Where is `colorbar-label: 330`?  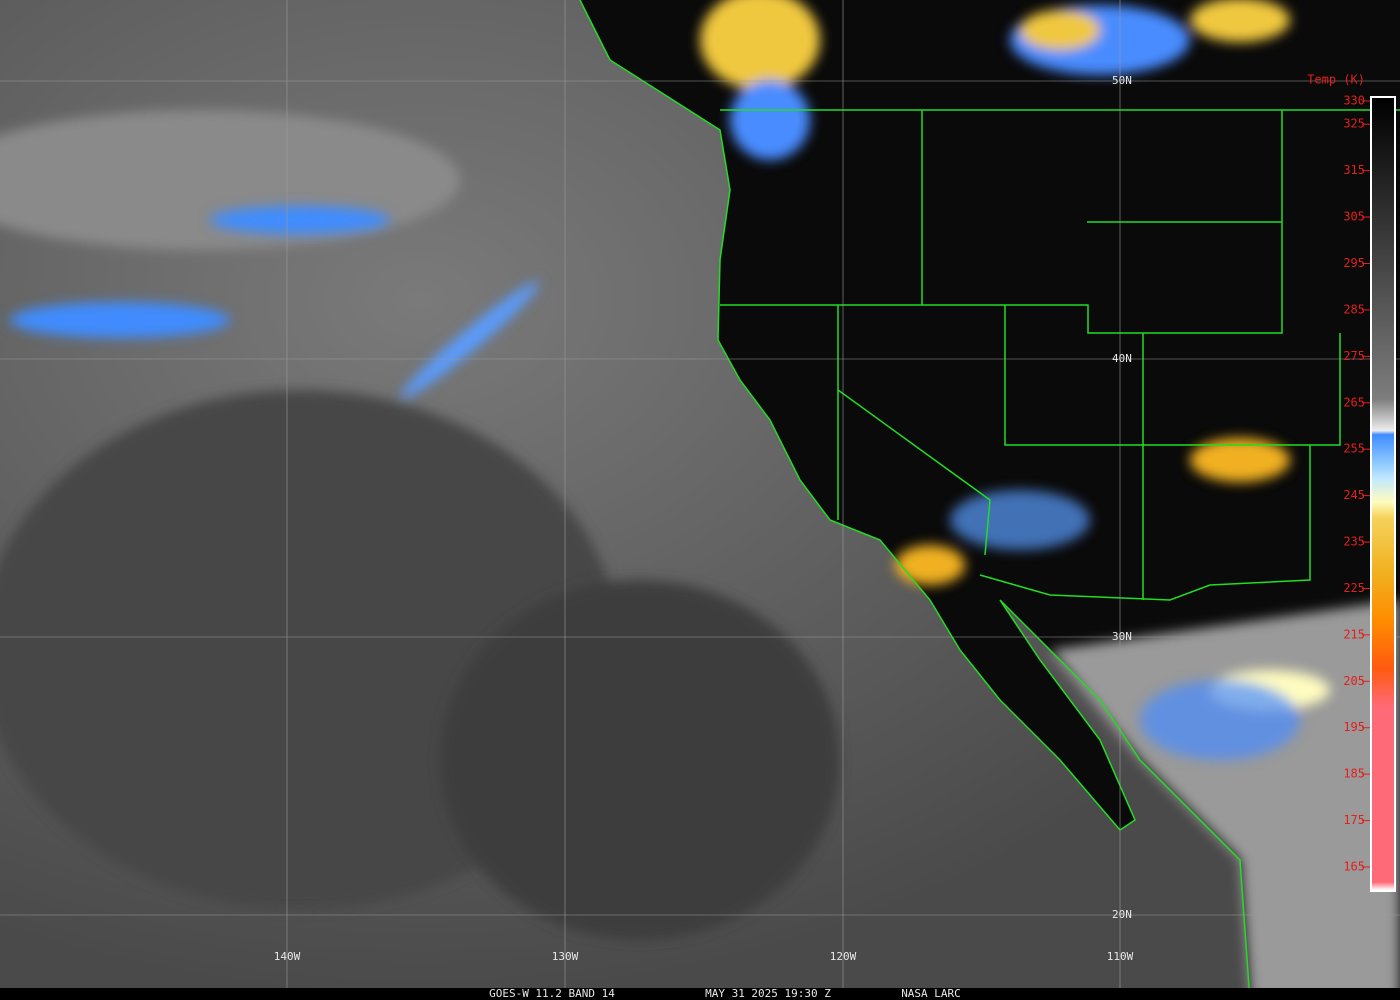 colorbar-label: 330 is located at coordinates (1354, 101).